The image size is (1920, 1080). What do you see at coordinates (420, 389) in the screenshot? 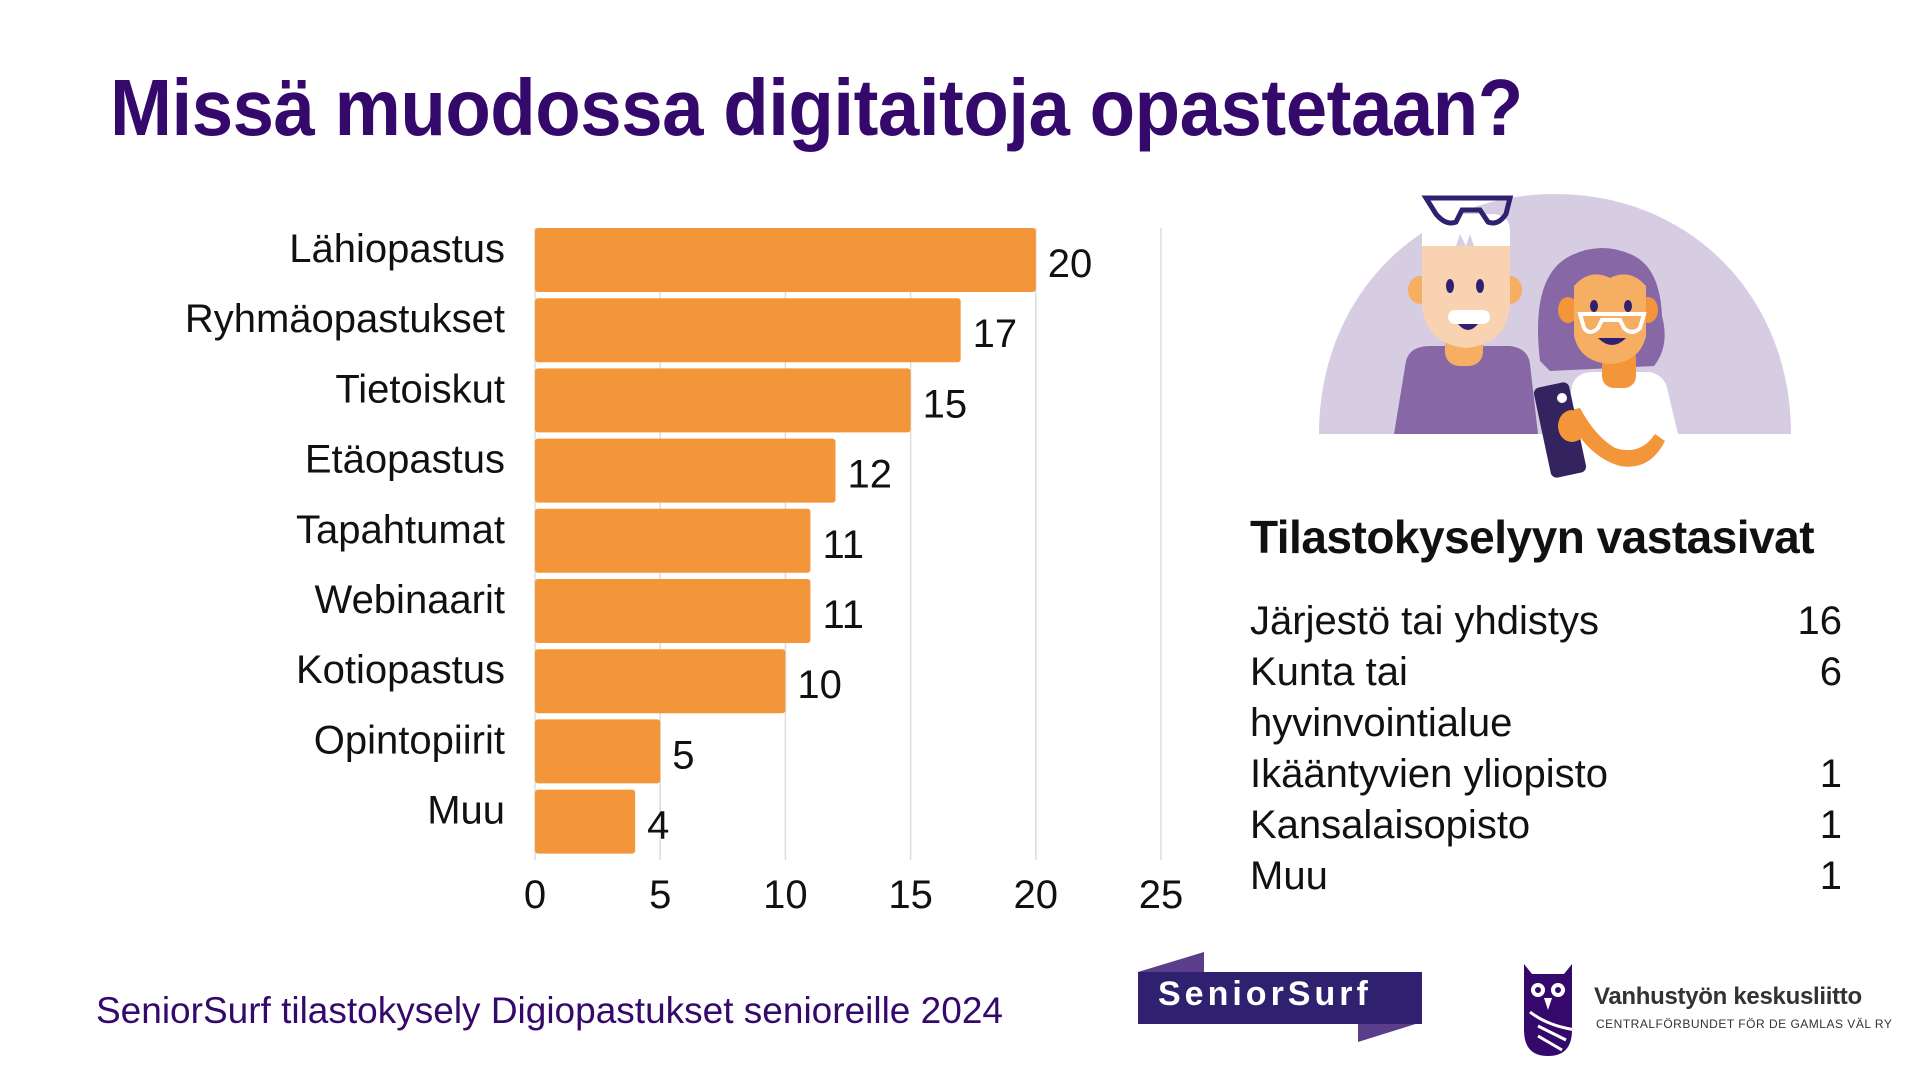
I see `category-label: Tietoiskut` at bounding box center [420, 389].